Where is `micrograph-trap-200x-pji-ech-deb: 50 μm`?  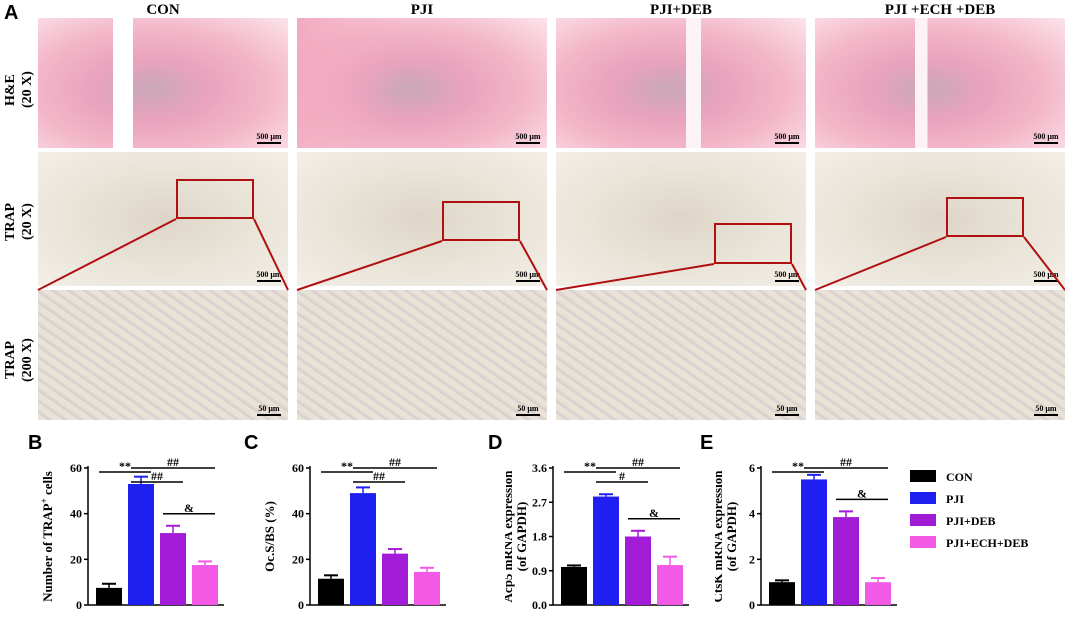 micrograph-trap-200x-pji-ech-deb: 50 μm is located at coordinates (940, 355).